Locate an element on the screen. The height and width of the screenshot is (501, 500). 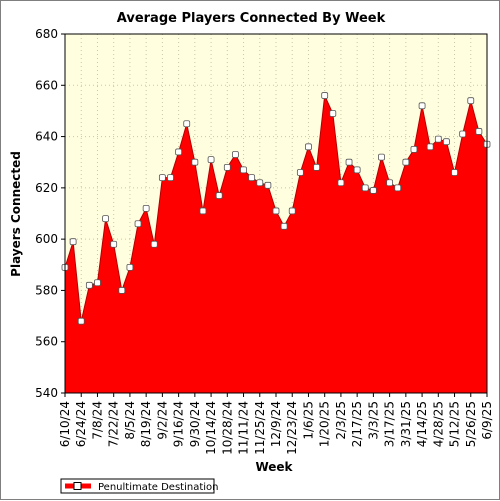
x-tick-label: 5/26/25 is located at coordinates (471, 424).